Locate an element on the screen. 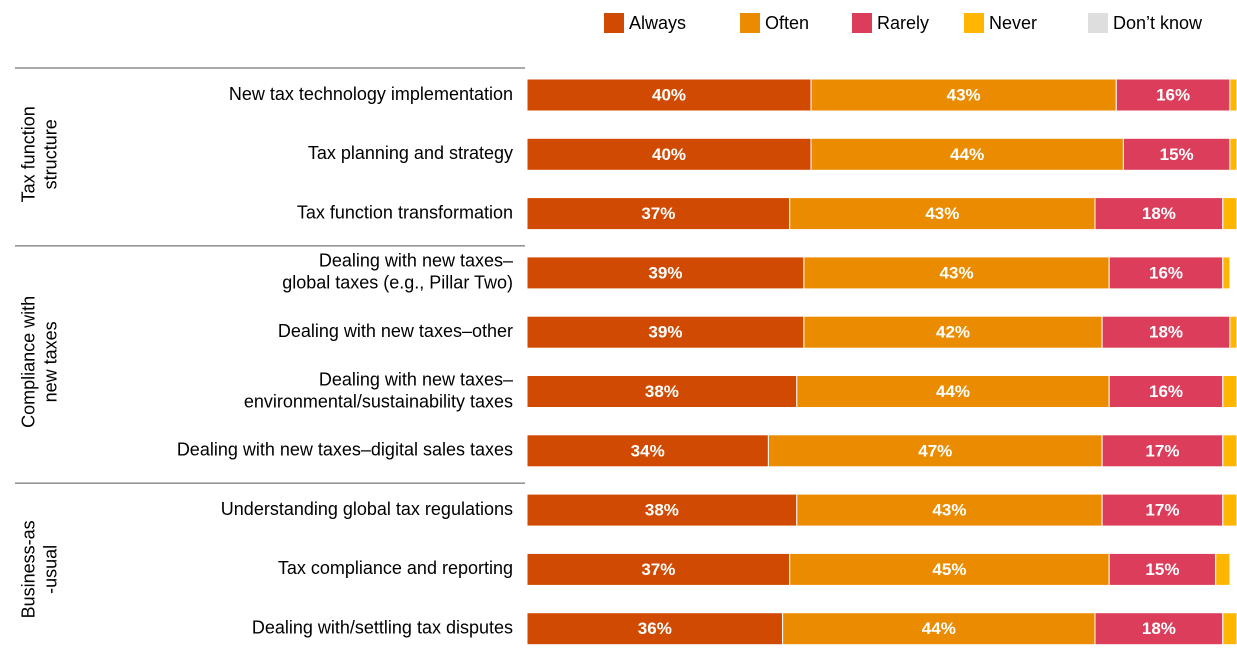  category-label: environmental/sustainability taxes is located at coordinates (378, 401).